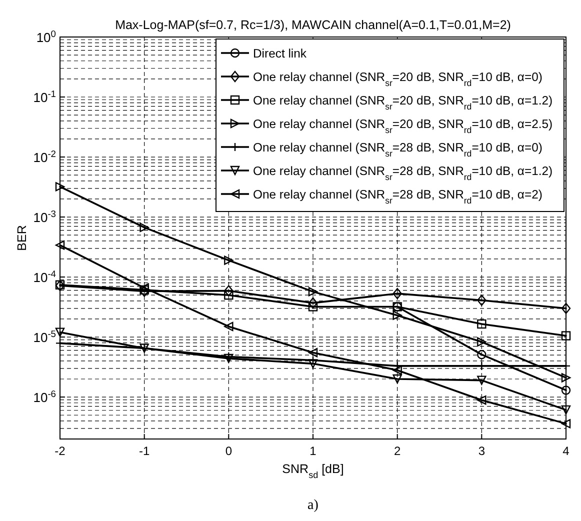  I want to click on x-tick-label: -2, so click(60, 451).